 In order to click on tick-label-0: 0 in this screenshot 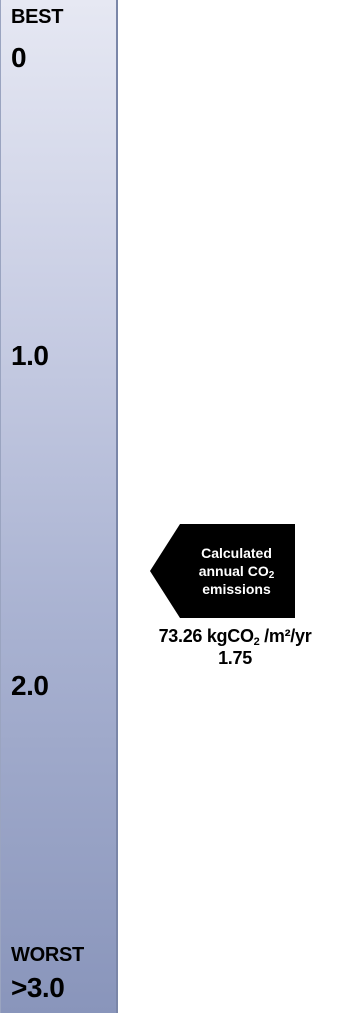, I will do `click(19, 57)`.